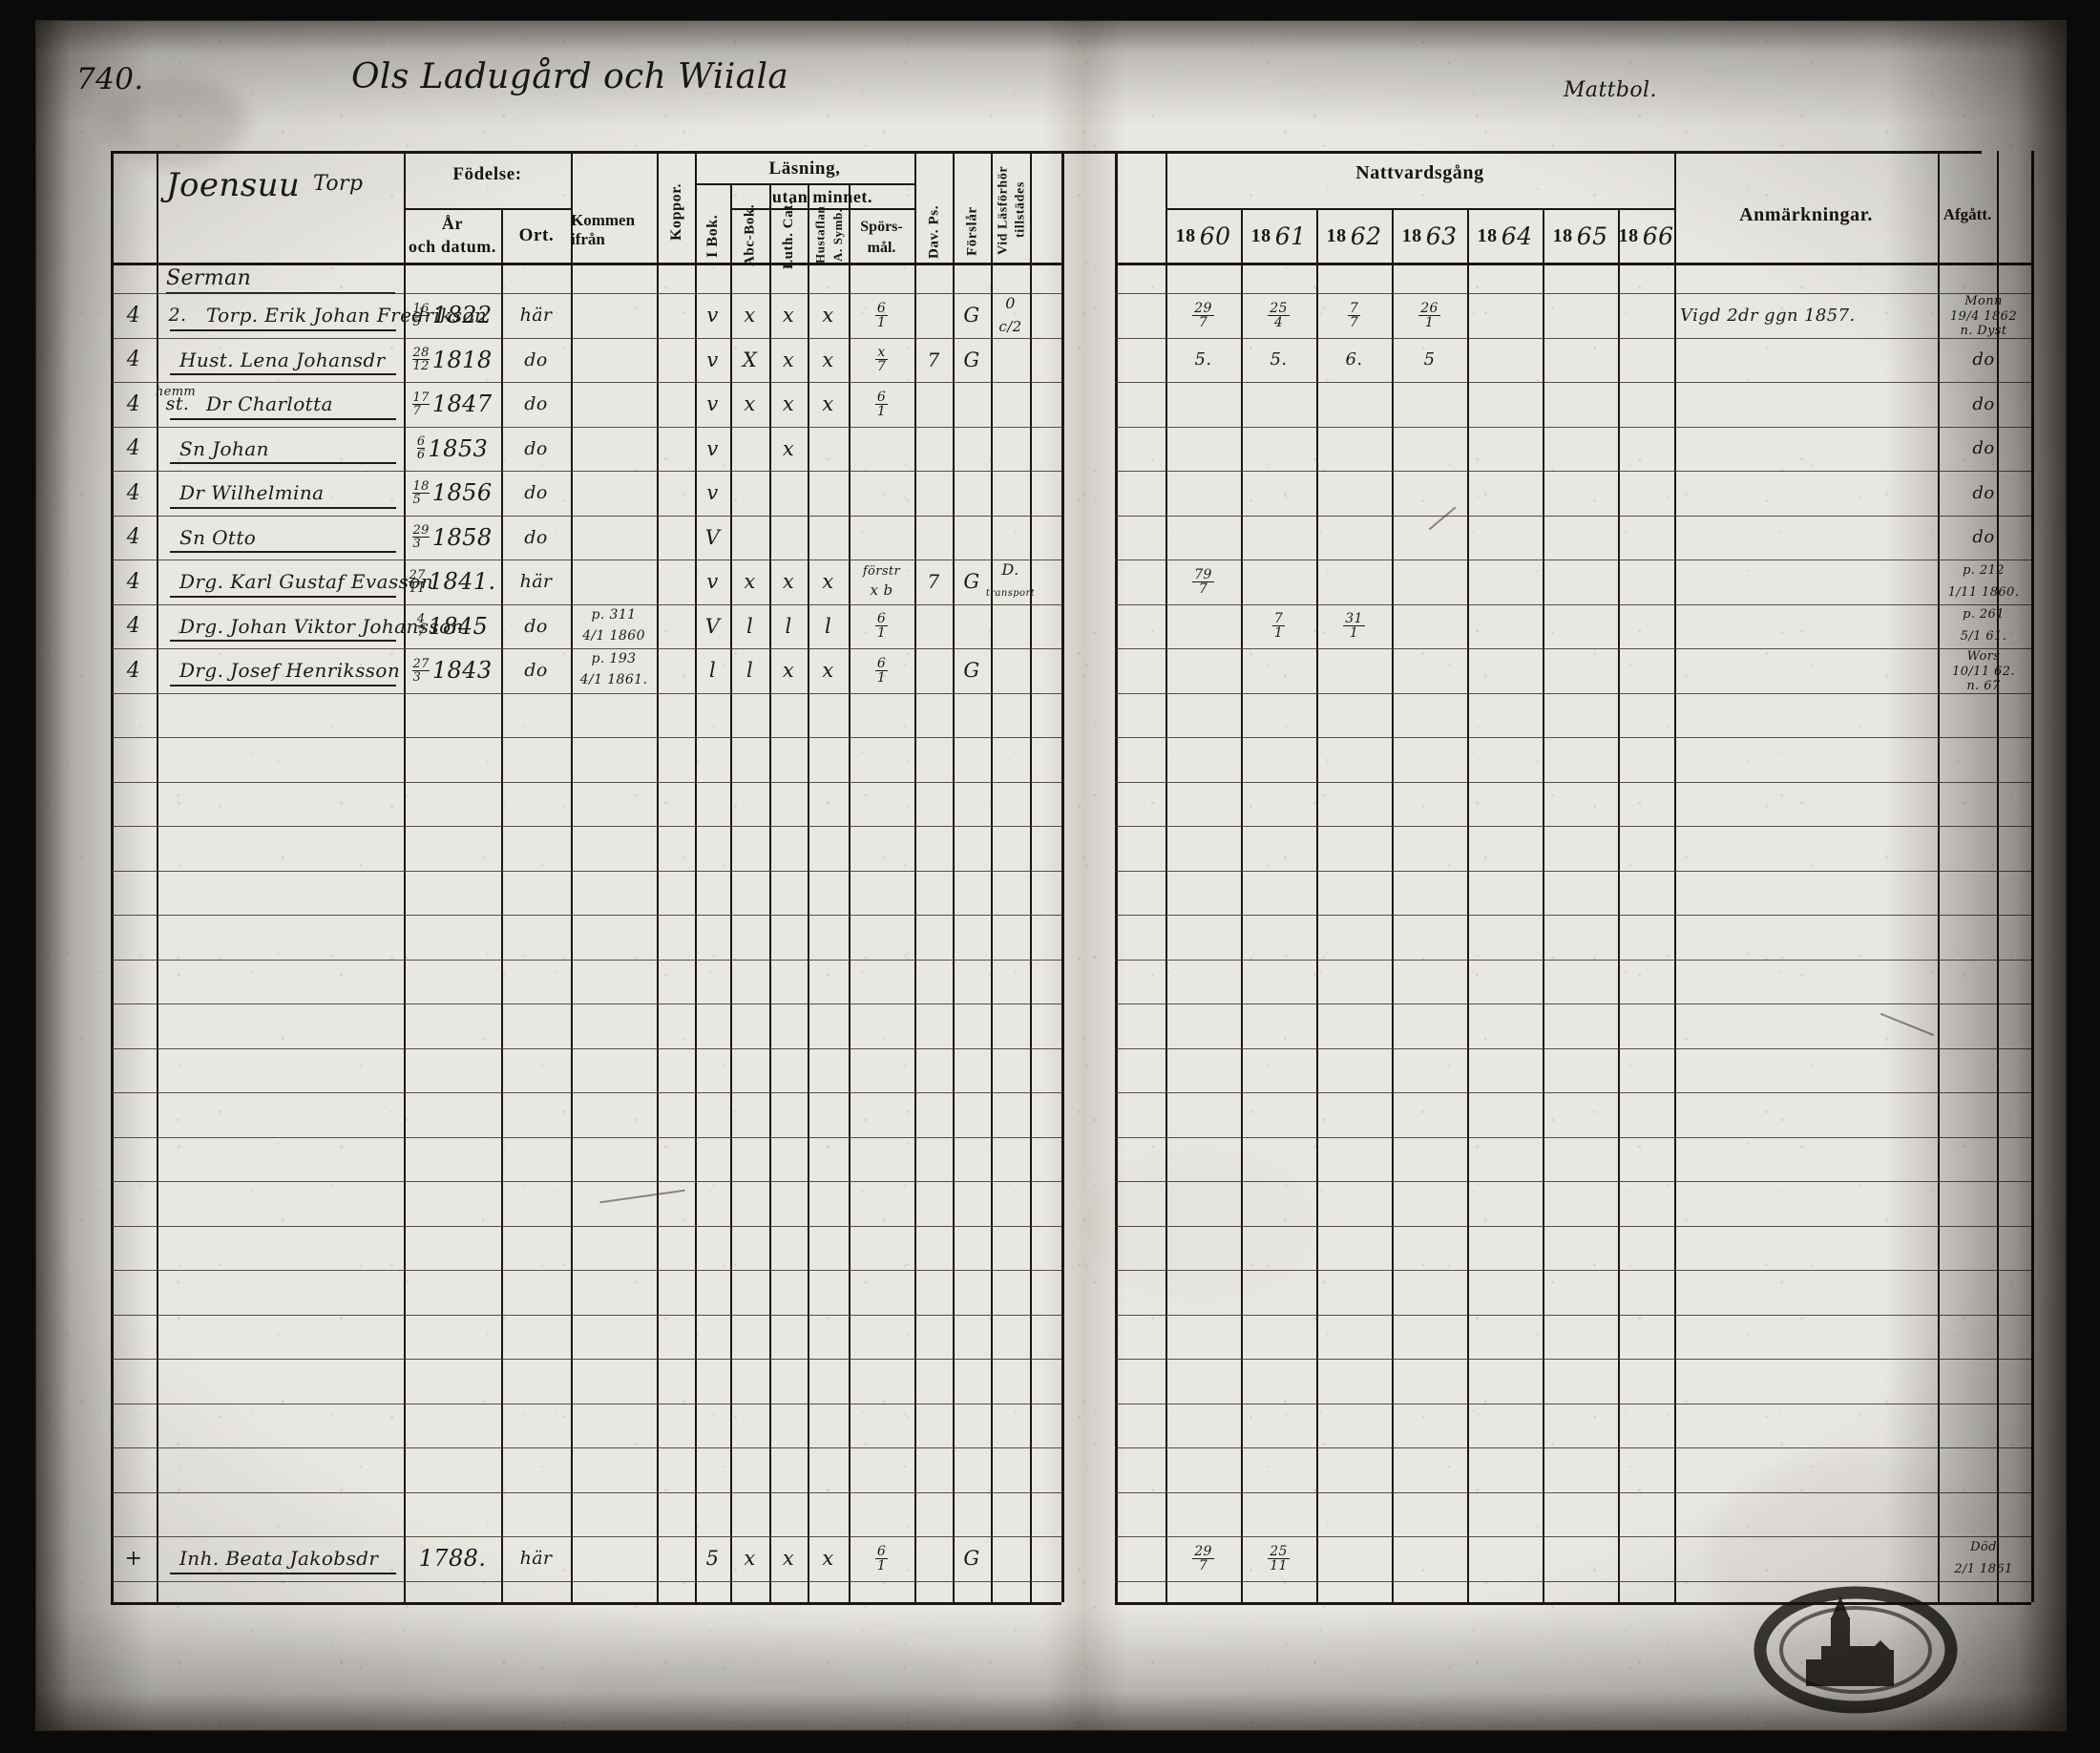 The height and width of the screenshot is (1753, 2100). I want to click on row-mark: +, so click(133, 1558).